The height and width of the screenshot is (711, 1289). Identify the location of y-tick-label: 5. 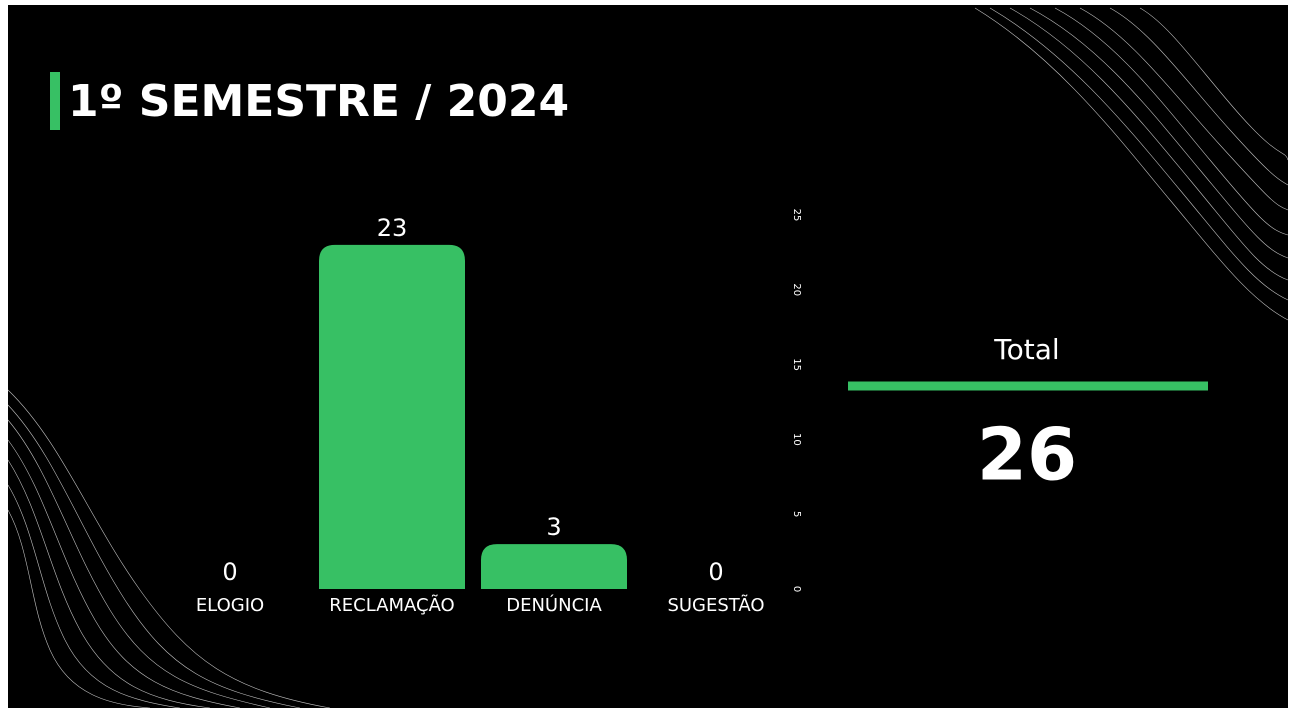
(796, 514).